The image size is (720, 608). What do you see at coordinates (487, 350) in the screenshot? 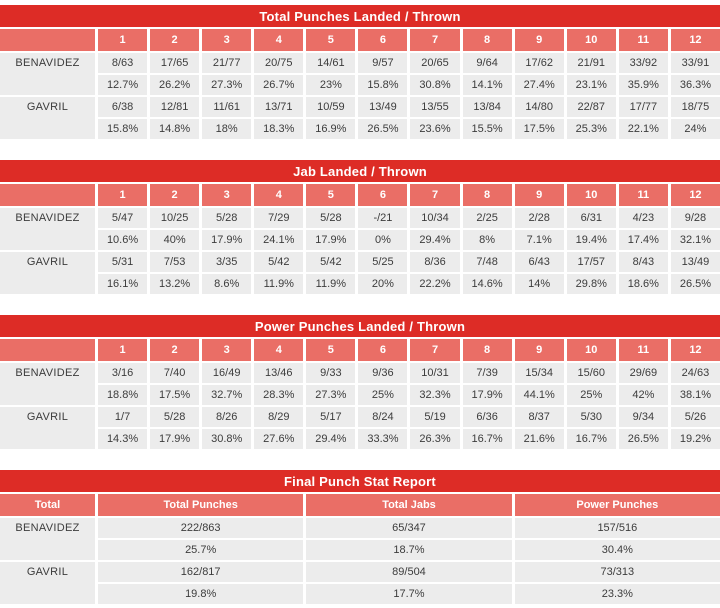
I see `round-header-cell: 8` at bounding box center [487, 350].